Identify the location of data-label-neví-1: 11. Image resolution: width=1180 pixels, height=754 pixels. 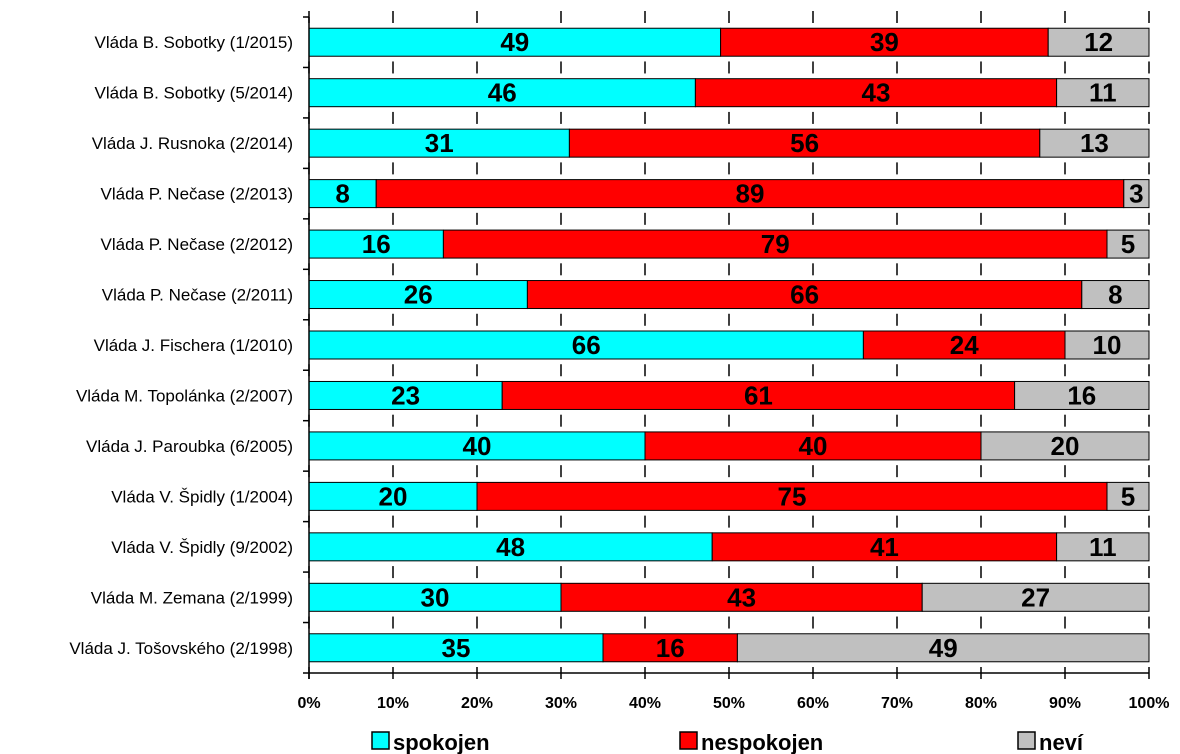
(1103, 93).